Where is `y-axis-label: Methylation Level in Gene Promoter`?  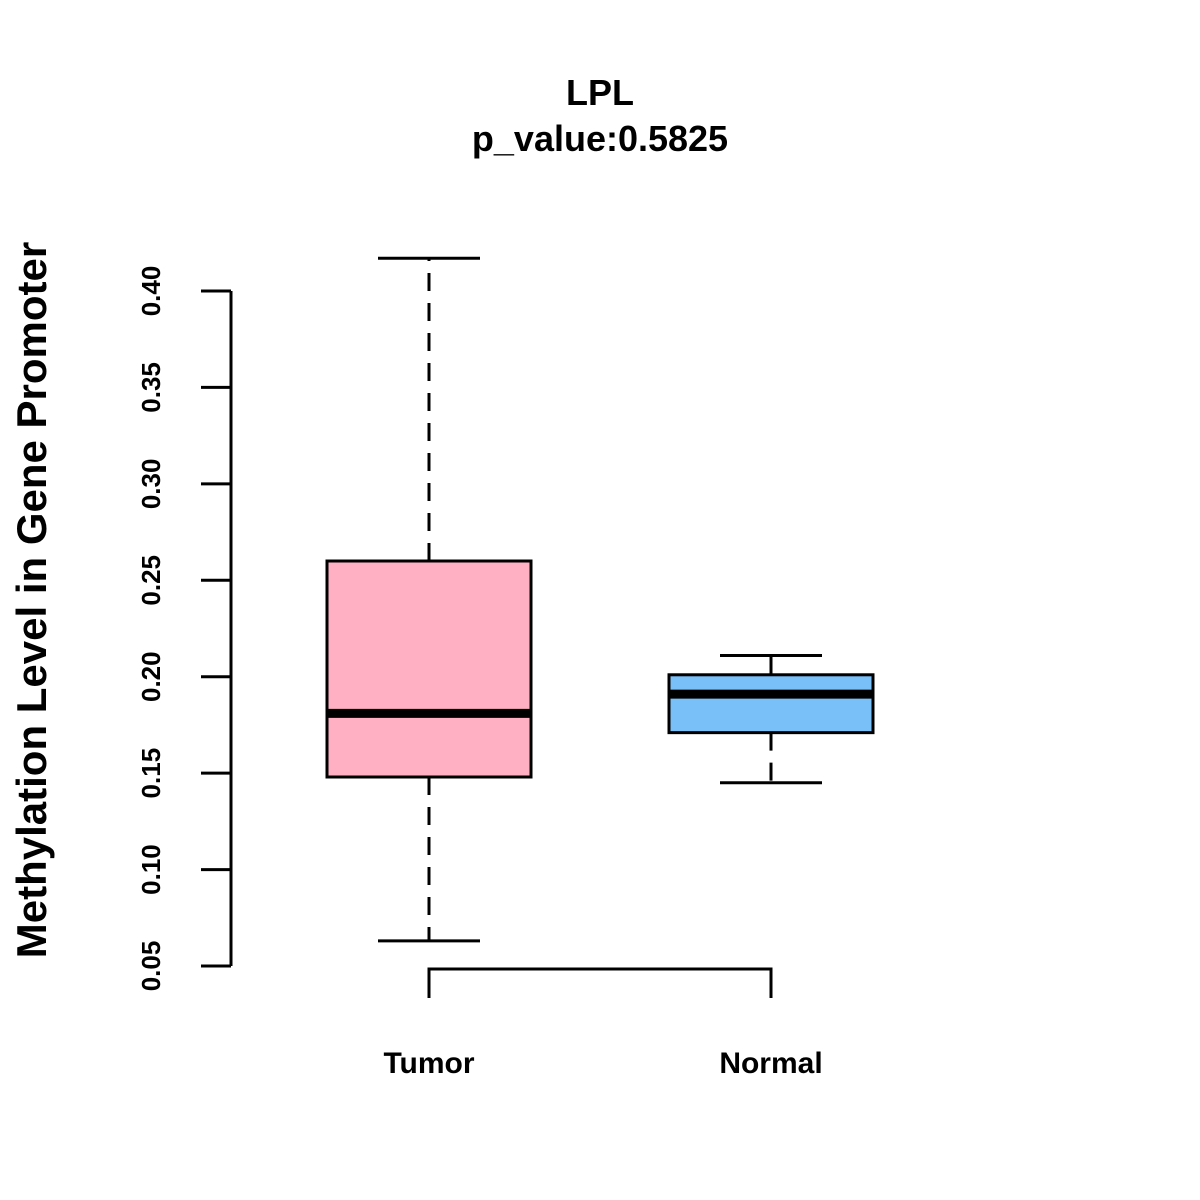
y-axis-label: Methylation Level in Gene Promoter is located at coordinates (31, 600).